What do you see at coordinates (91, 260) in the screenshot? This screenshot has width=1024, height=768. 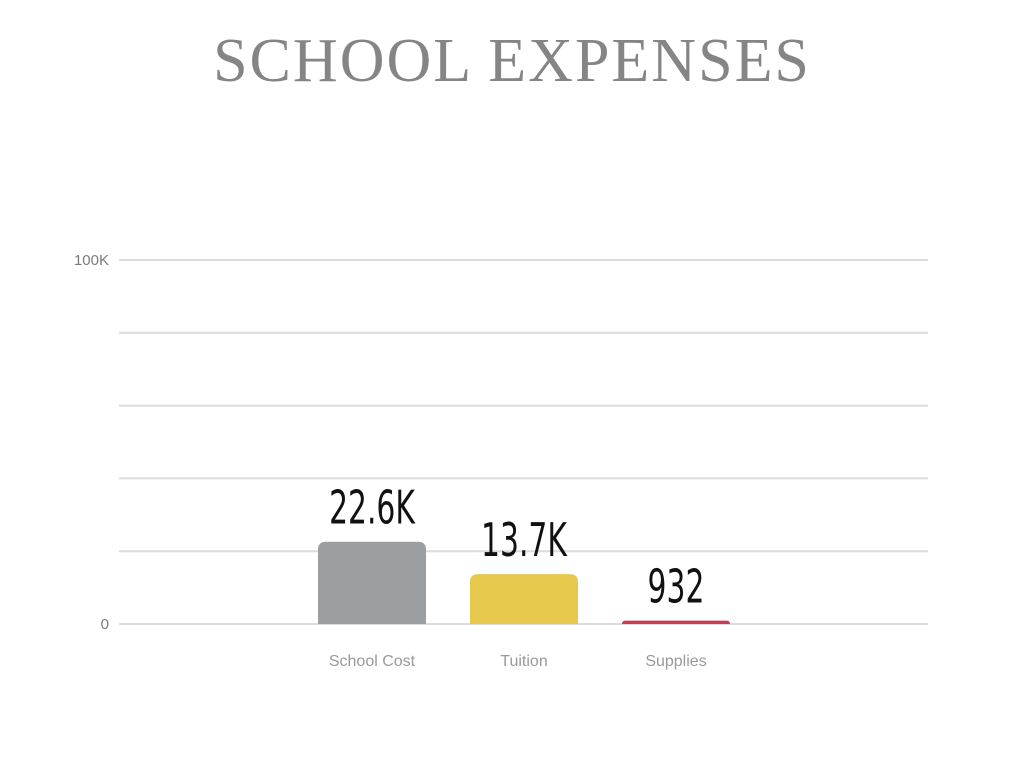 I see `y-tick-label-5: 100K` at bounding box center [91, 260].